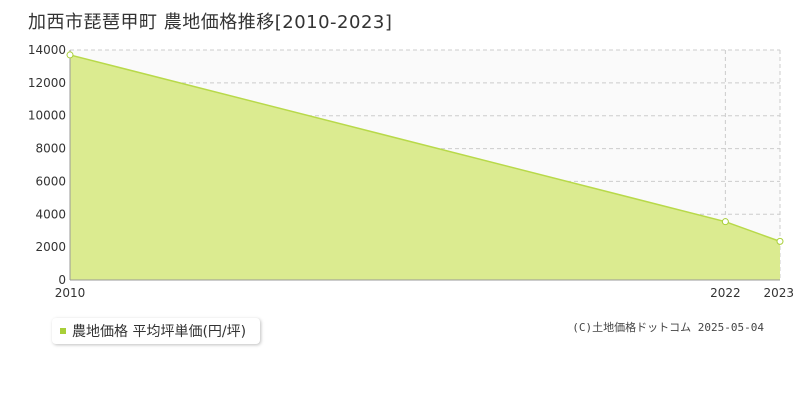 This screenshot has height=400, width=800. Describe the element at coordinates (159, 332) in the screenshot. I see `legend-label: 農地価格 平均坪単価(円/坪)` at that location.